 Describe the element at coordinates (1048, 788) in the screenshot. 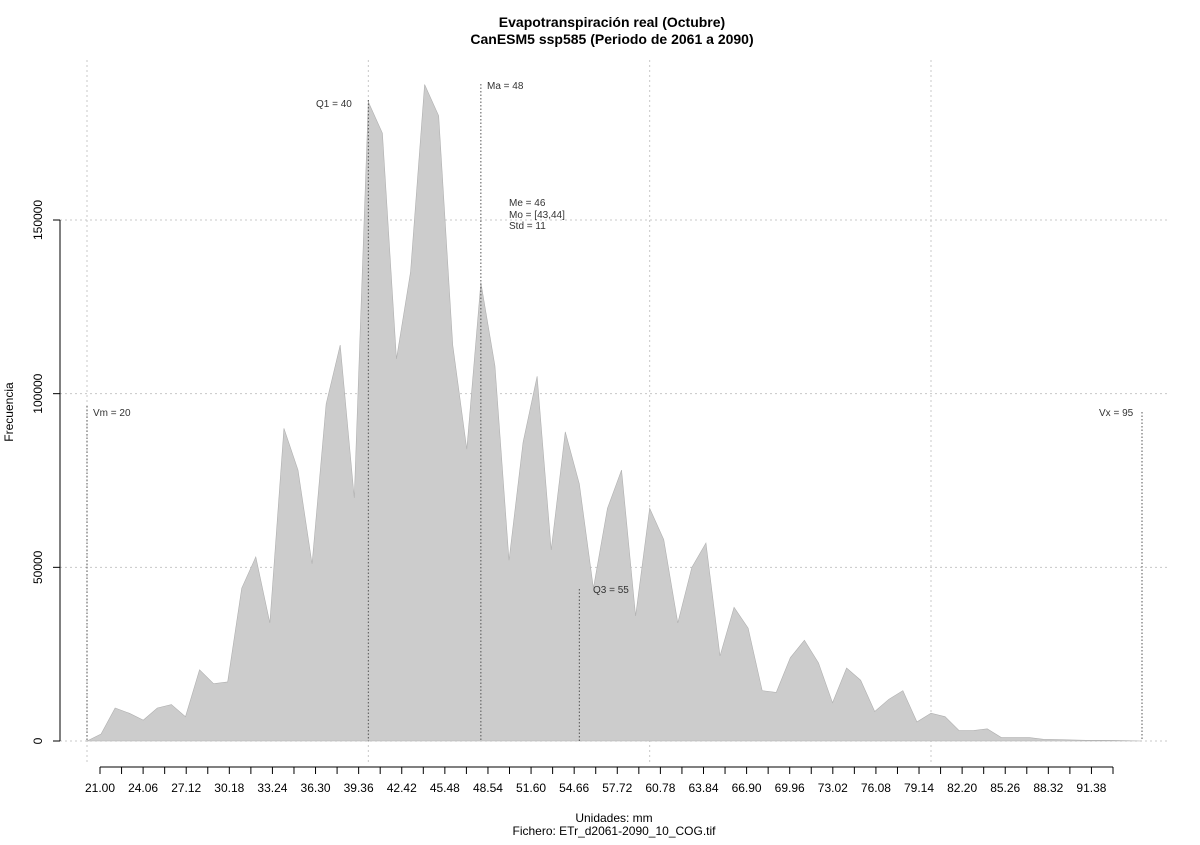

I see `x-tick-label: 88.32` at that location.